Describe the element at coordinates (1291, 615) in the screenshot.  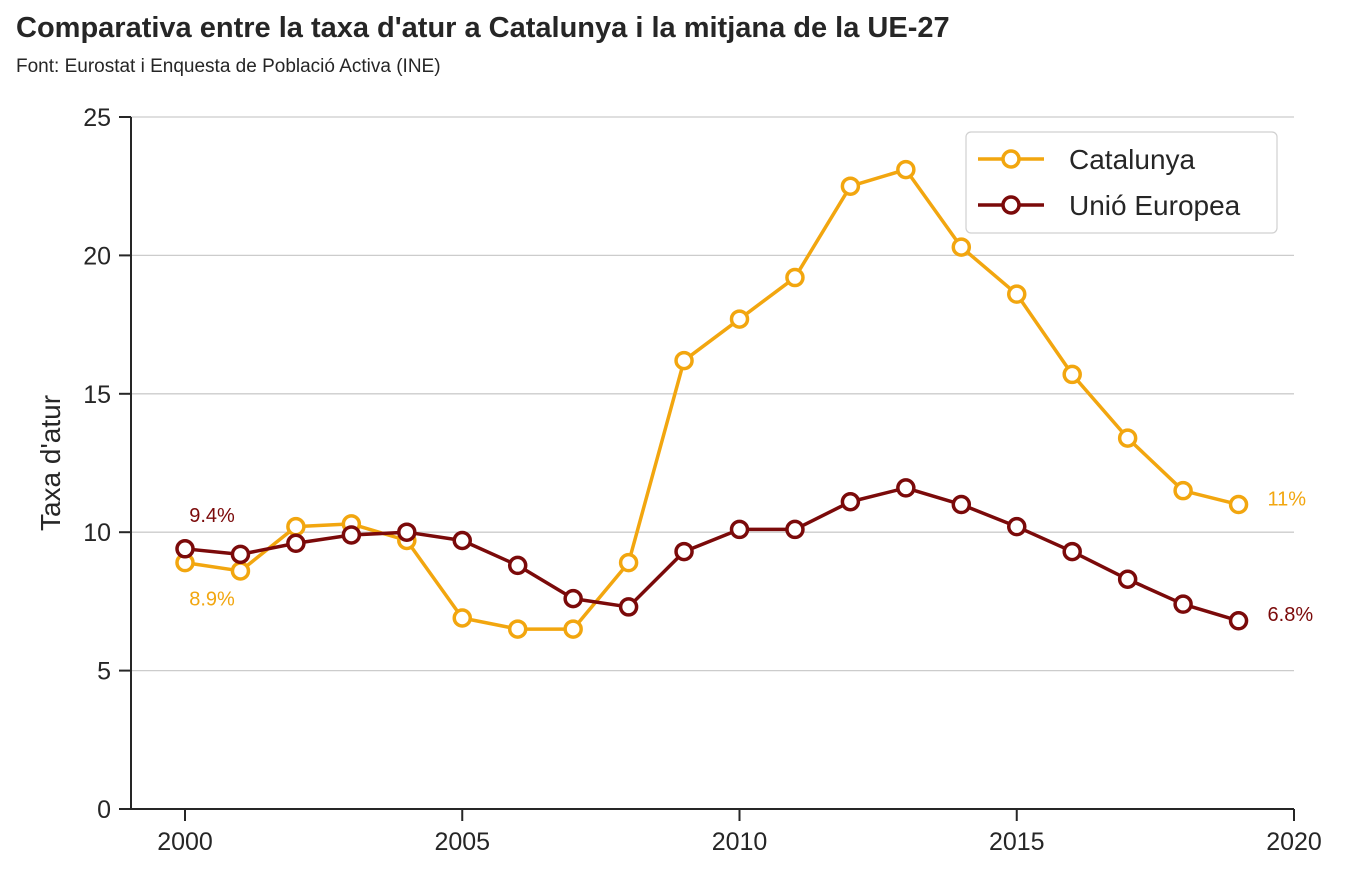
I see `data-label: 6.8%` at that location.